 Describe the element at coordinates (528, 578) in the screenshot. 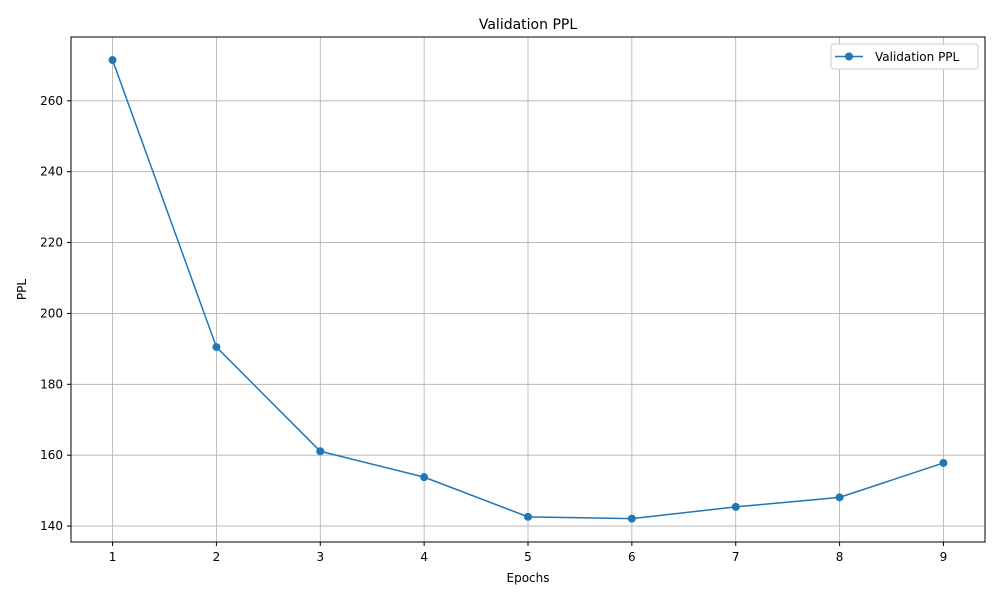

I see `x-axis-label: Epochs` at that location.